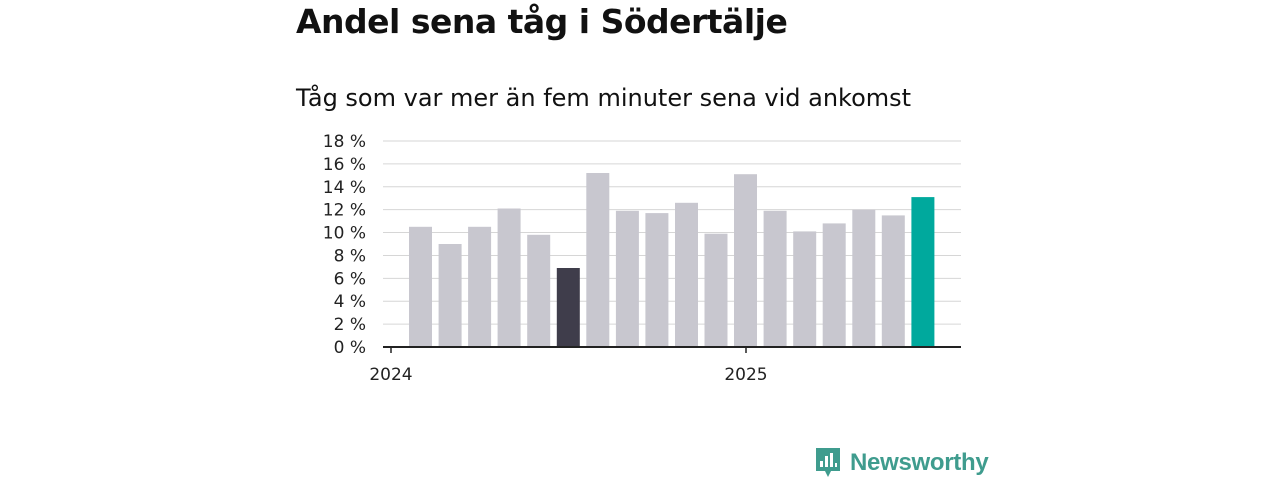 This screenshot has height=480, width=1280. I want to click on y-tick-label: 4 %, so click(350, 302).